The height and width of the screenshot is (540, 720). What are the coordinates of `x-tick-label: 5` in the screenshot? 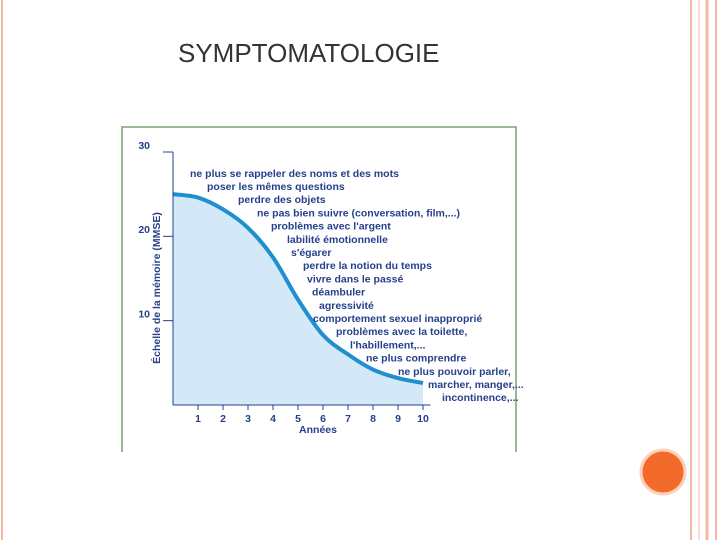 It's located at (298, 419).